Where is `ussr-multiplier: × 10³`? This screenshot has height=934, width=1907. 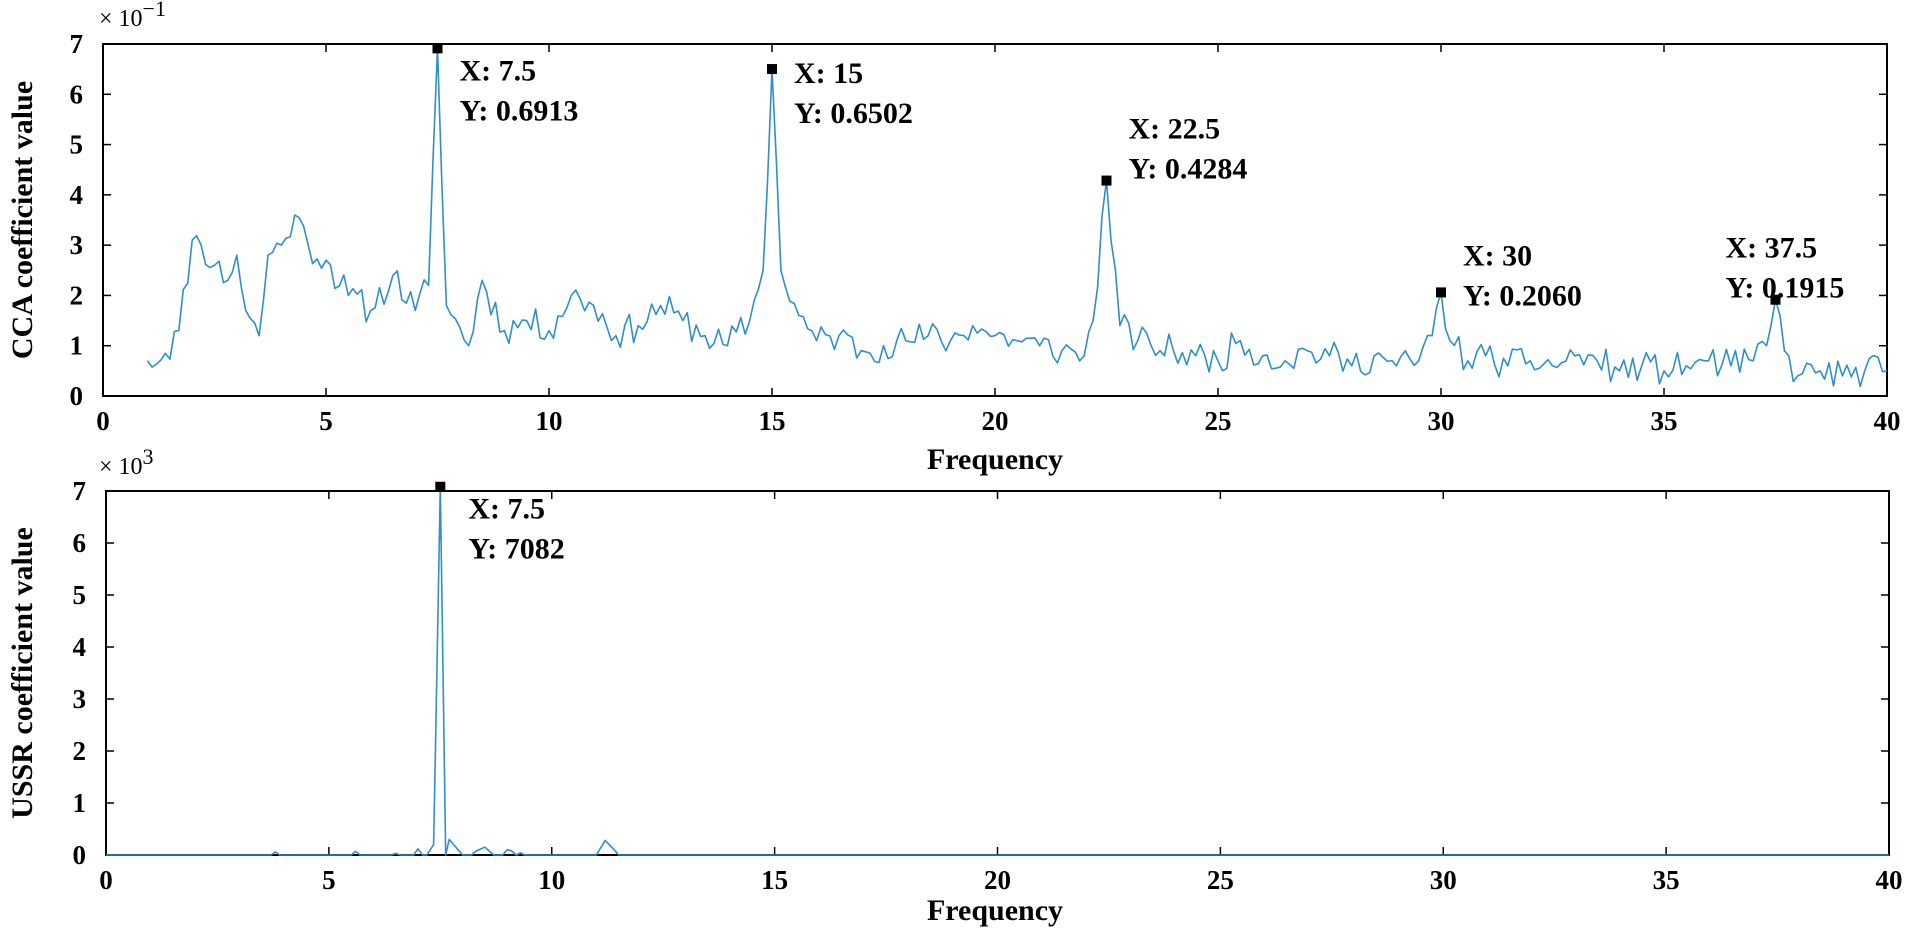
ussr-multiplier: × 10³ is located at coordinates (126, 462).